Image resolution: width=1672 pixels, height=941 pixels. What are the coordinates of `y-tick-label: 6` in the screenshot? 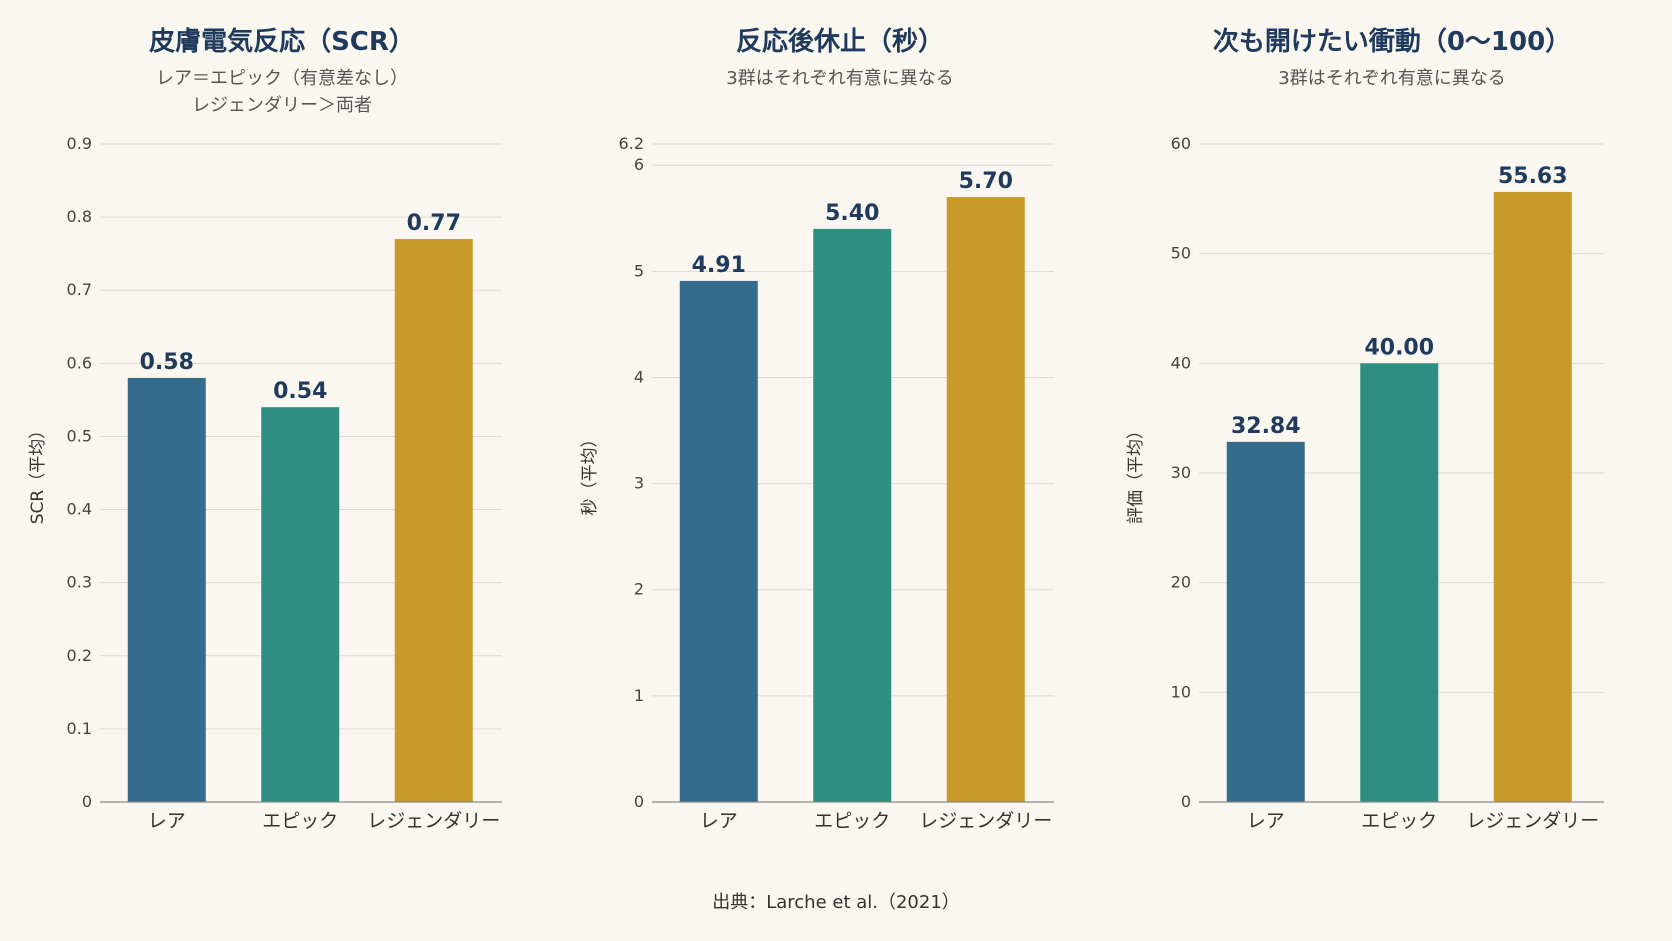 It's located at (639, 164).